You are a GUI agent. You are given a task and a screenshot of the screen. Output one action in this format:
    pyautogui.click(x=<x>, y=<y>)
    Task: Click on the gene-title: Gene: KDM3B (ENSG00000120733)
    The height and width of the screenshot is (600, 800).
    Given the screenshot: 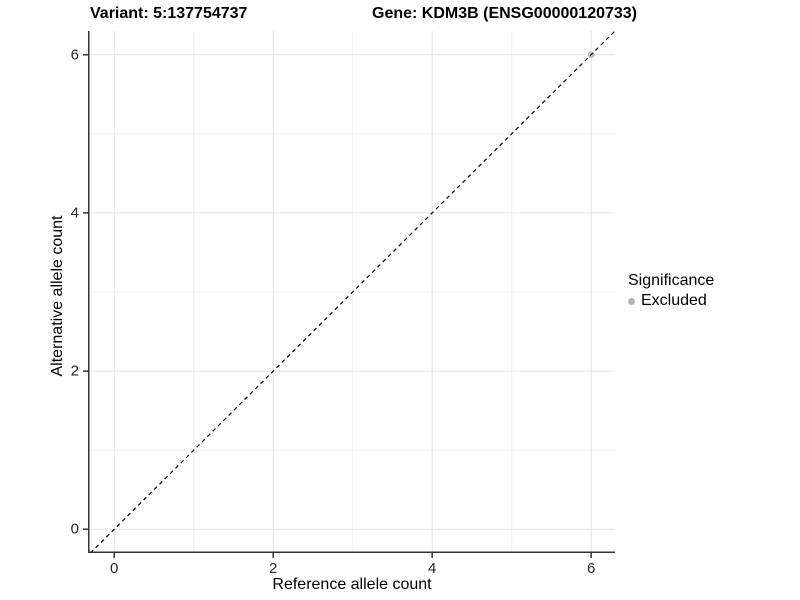 What is the action you would take?
    pyautogui.click(x=505, y=13)
    